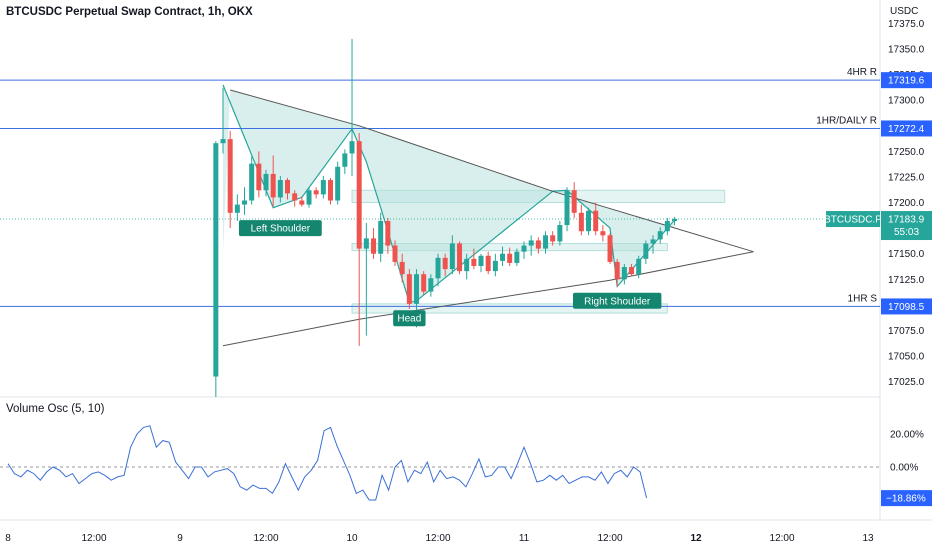 The height and width of the screenshot is (550, 932). What do you see at coordinates (55, 409) in the screenshot?
I see `oscillator-title: Volume Osc (5, 10)` at bounding box center [55, 409].